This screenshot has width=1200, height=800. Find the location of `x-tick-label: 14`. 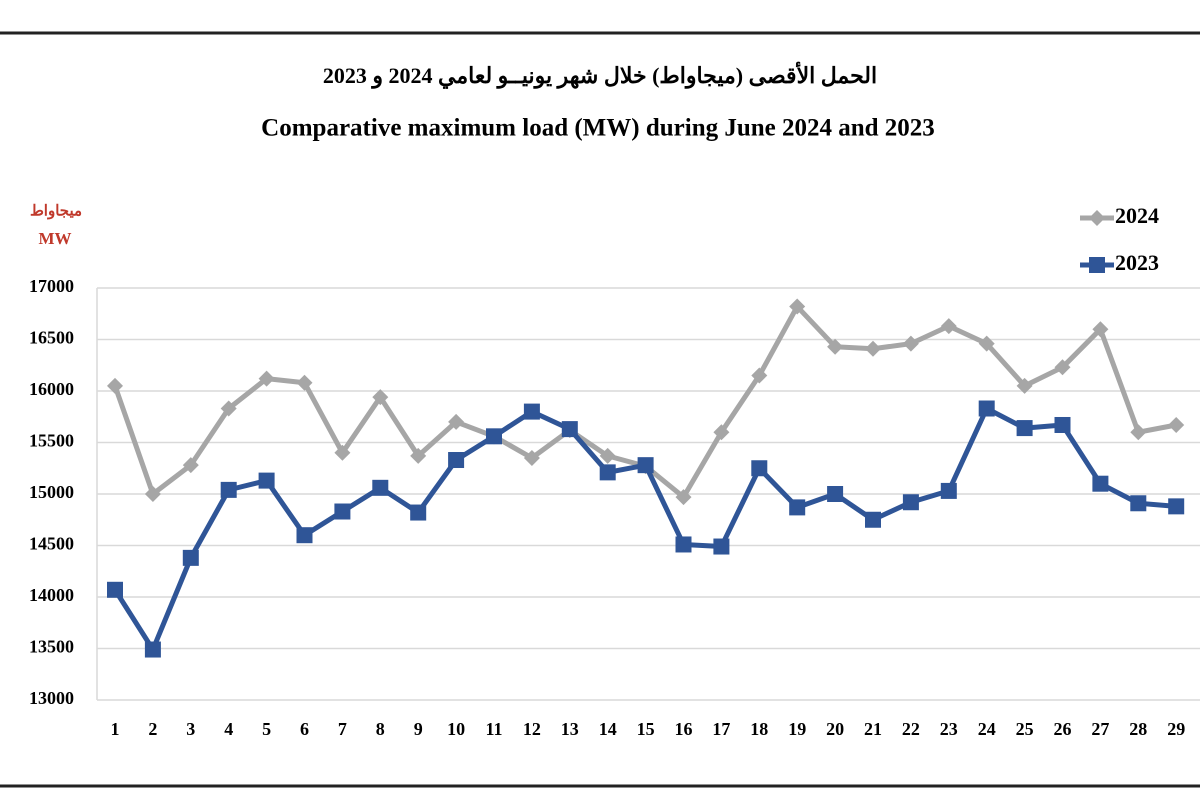

x-tick-label: 14 is located at coordinates (608, 729).